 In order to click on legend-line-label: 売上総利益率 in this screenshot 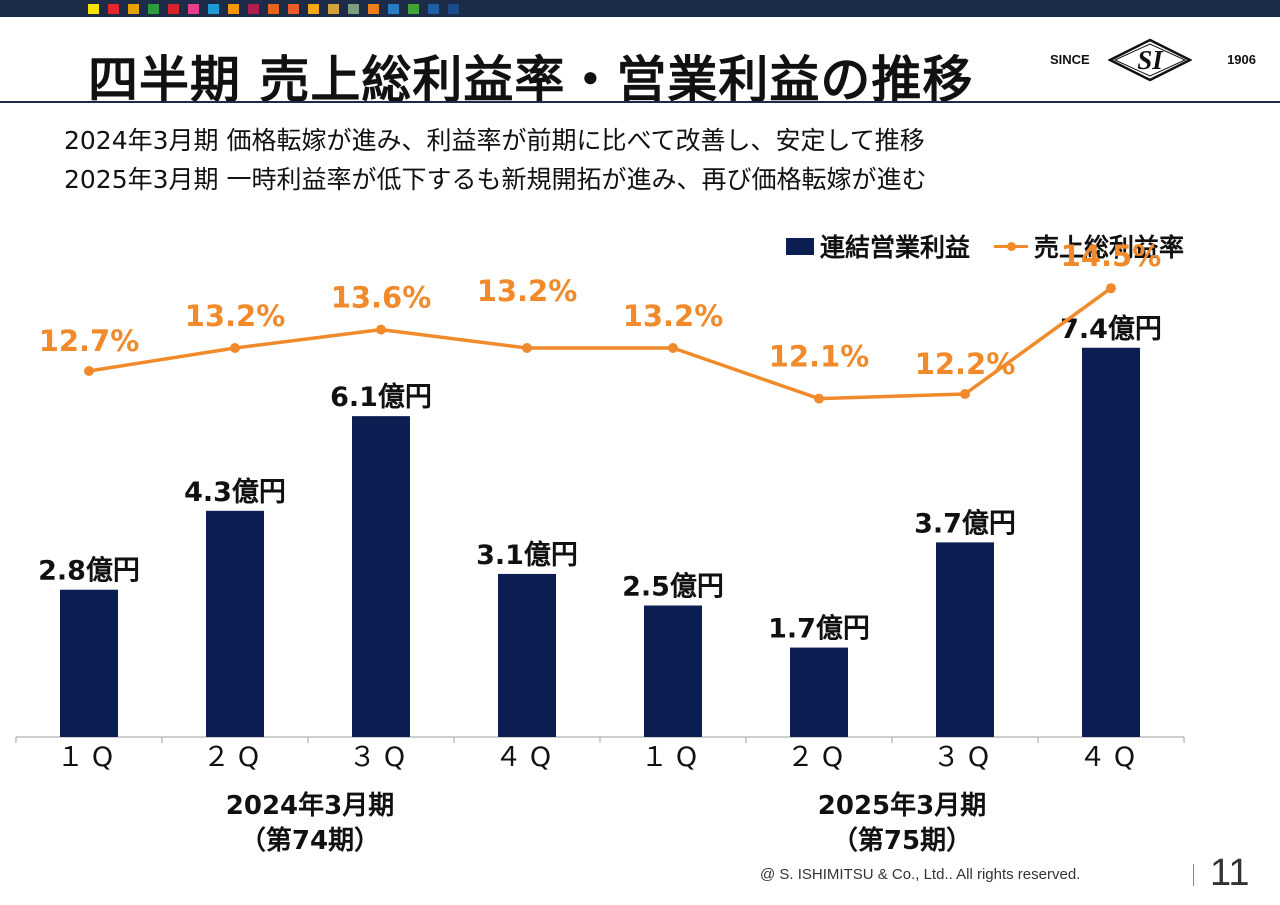, I will do `click(1109, 247)`.